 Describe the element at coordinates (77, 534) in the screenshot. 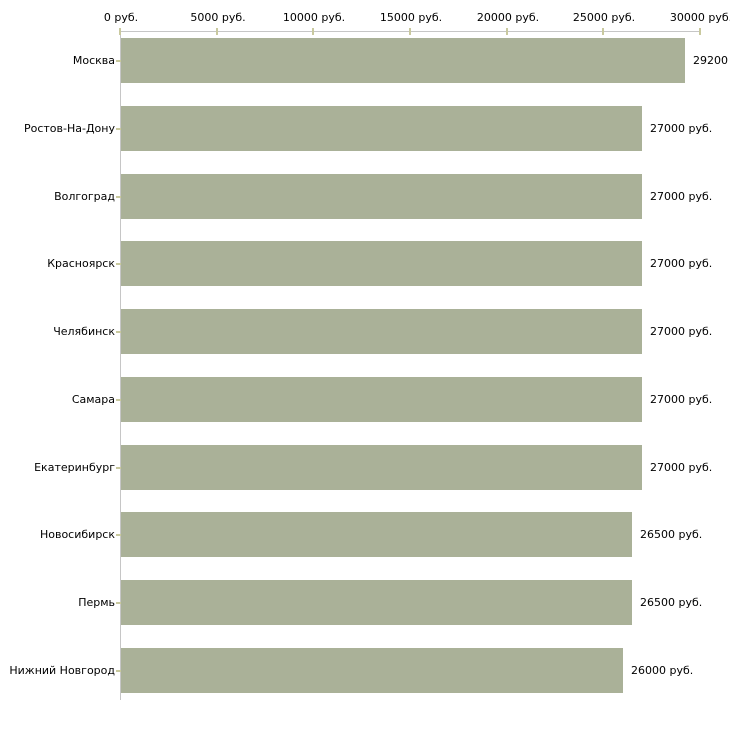

I see `category-label: Новосибирск` at that location.